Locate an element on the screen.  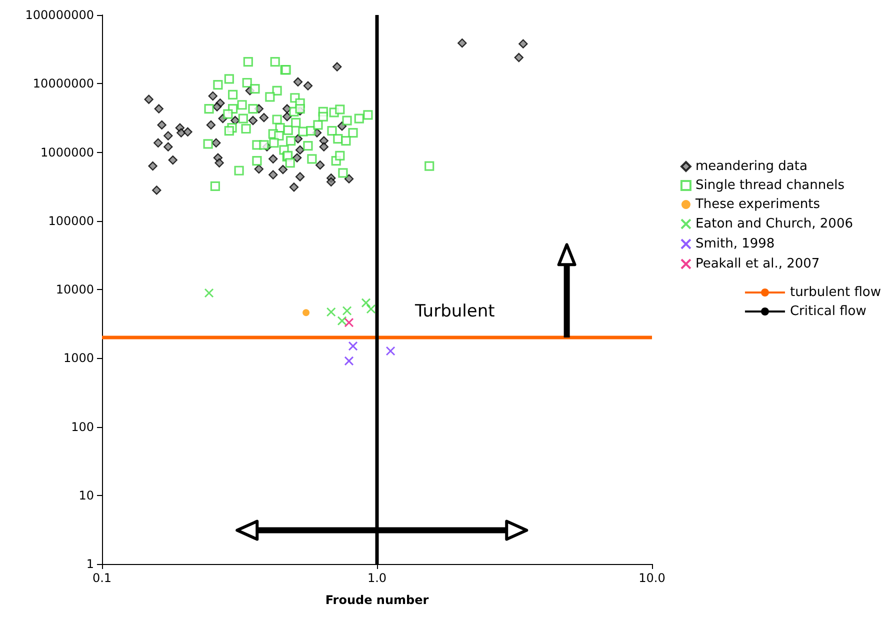
y-tick-label: 100 is located at coordinates (82, 427).